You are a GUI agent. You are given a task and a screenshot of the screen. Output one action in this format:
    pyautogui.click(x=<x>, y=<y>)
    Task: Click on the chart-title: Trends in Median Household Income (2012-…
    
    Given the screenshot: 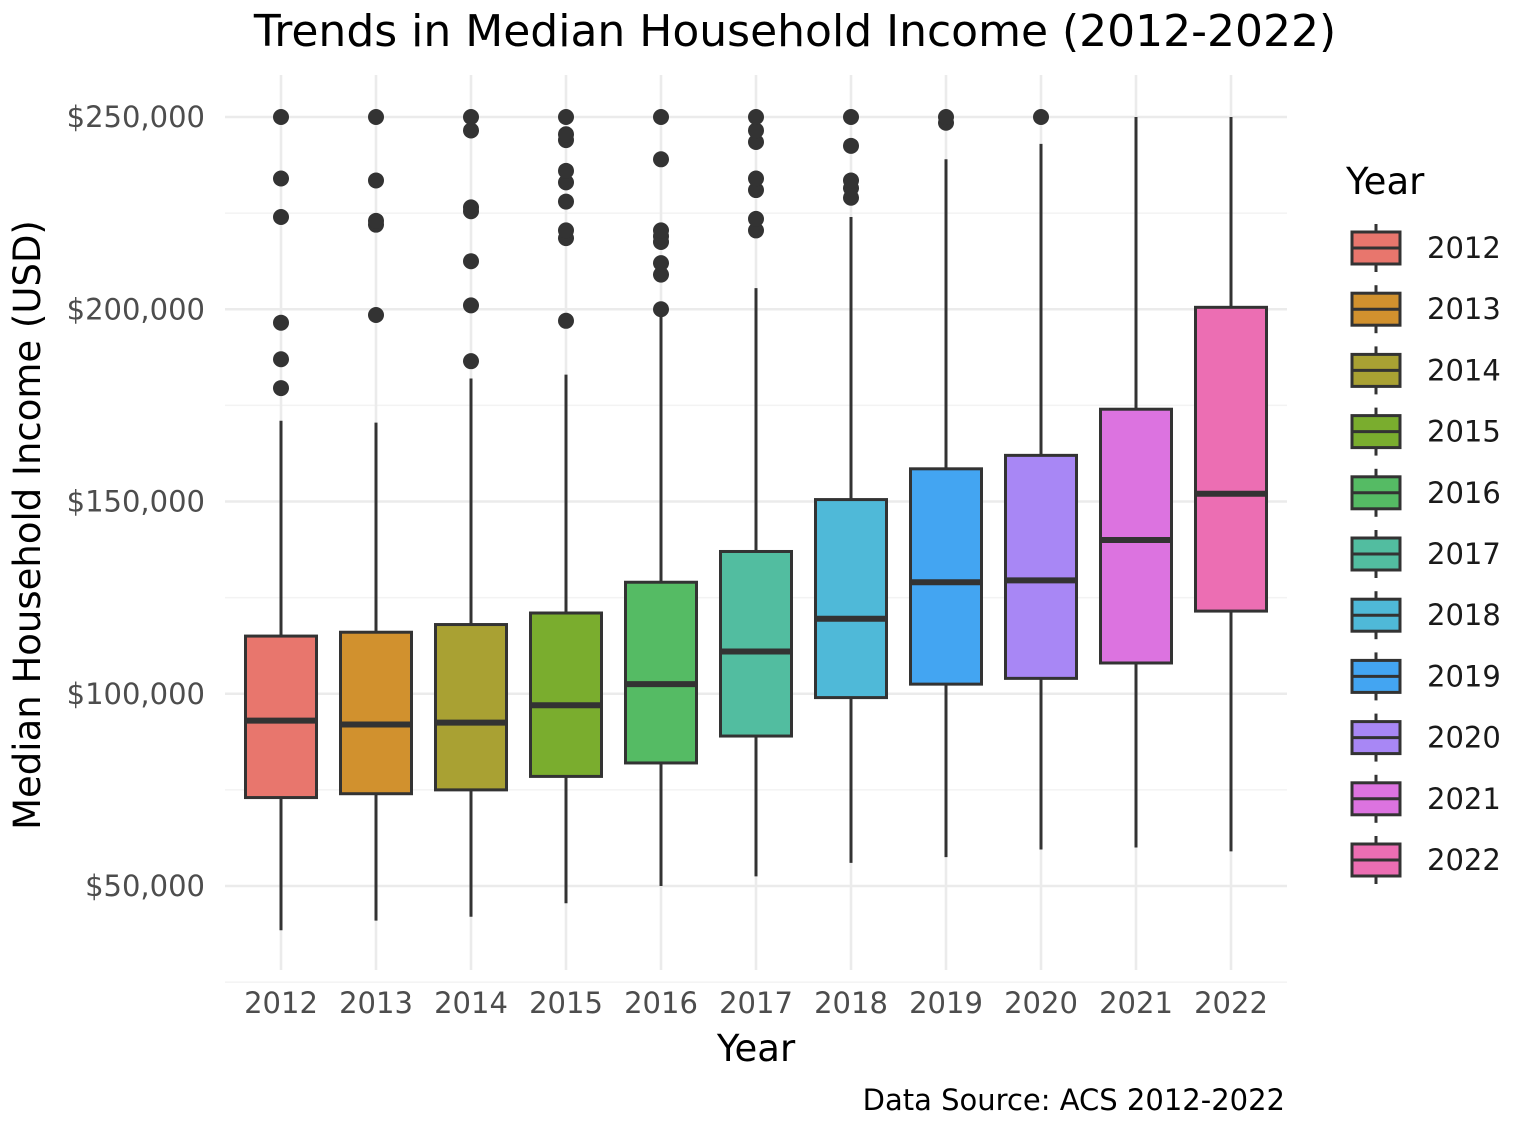 What is the action you would take?
    pyautogui.click(x=794, y=31)
    